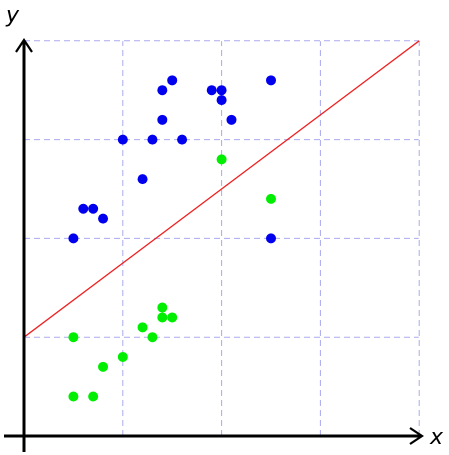 The width and height of the screenshot is (449, 455). Describe the element at coordinates (416, 436) in the screenshot. I see `x-axis-arrow` at that location.